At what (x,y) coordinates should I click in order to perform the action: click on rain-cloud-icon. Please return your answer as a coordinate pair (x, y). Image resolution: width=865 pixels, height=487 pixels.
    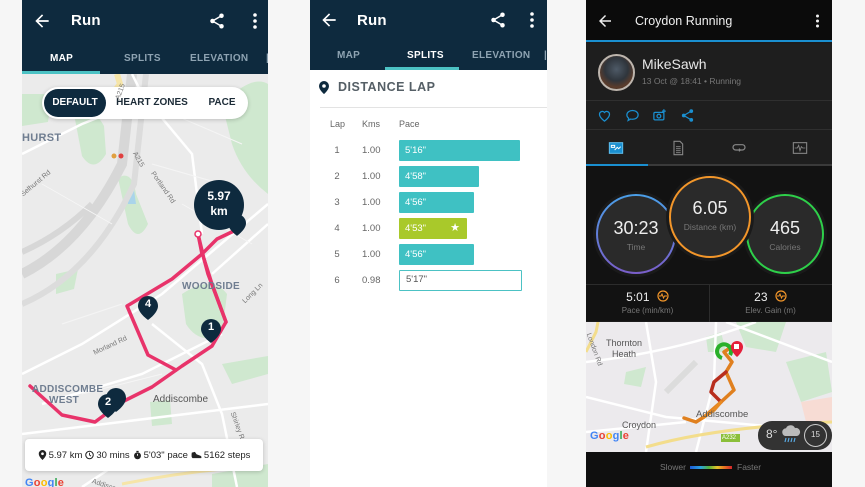
    Looking at the image, I should click on (791, 434).